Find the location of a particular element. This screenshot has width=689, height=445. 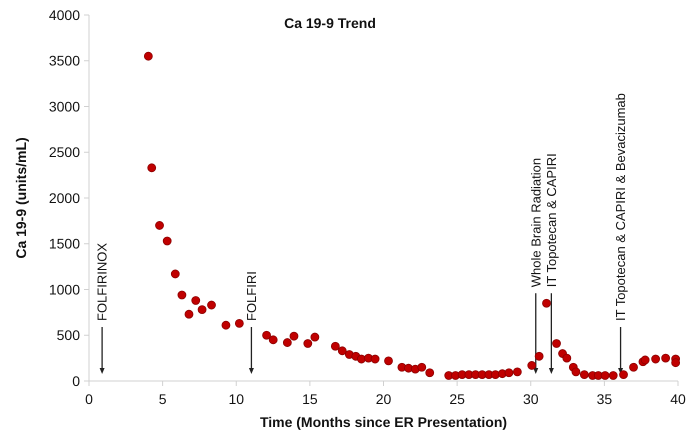

x-tick-label: 25 is located at coordinates (457, 399).